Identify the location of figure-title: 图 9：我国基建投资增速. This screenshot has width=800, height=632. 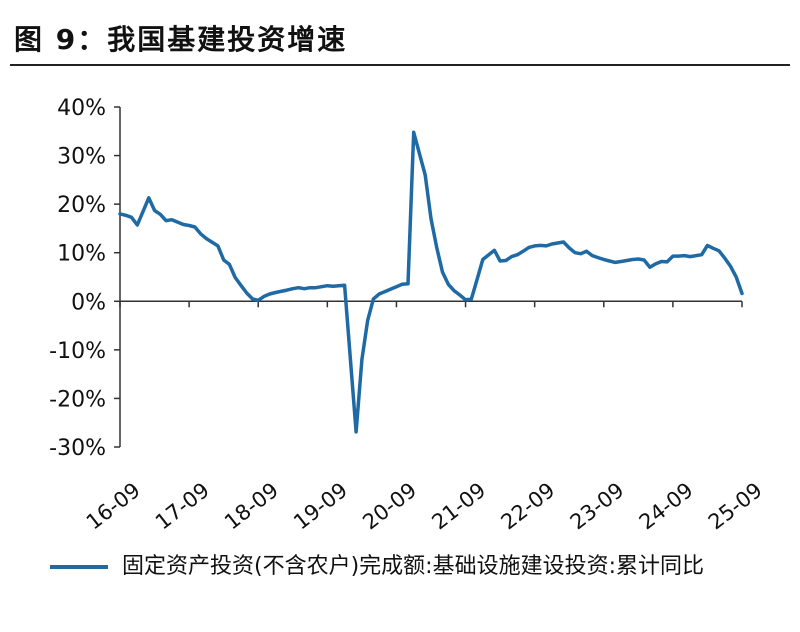
(181, 39).